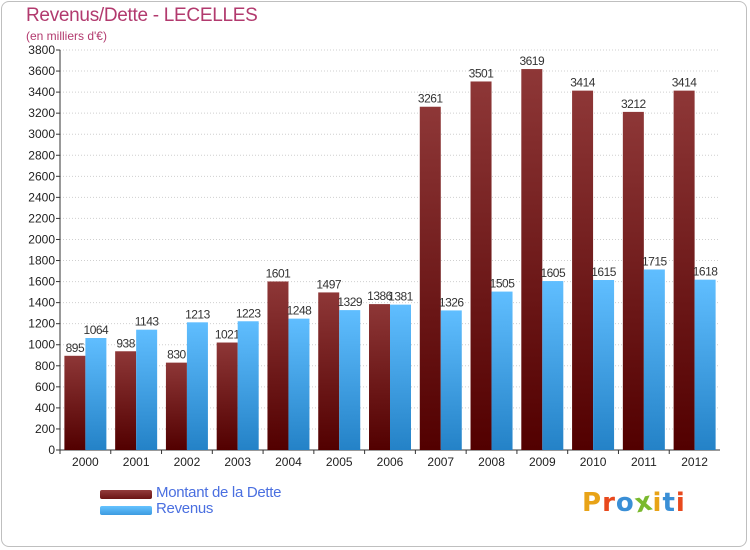 Image resolution: width=750 pixels, height=550 pixels. I want to click on data-label-dette: 3261, so click(431, 99).